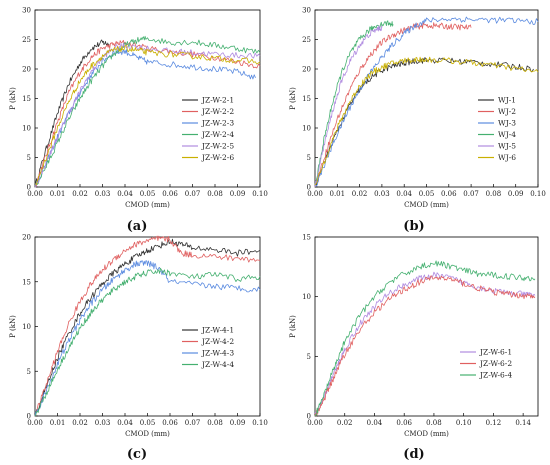  Describe the element at coordinates (413, 454) in the screenshot. I see `panel-label: (d)` at that location.